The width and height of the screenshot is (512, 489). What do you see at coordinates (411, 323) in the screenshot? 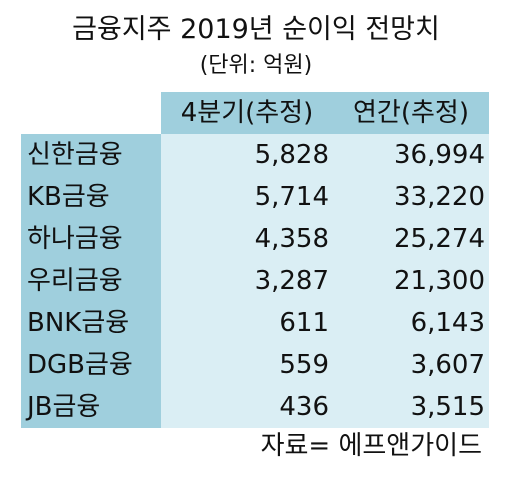
I see `annual-value: 6,143` at bounding box center [411, 323].